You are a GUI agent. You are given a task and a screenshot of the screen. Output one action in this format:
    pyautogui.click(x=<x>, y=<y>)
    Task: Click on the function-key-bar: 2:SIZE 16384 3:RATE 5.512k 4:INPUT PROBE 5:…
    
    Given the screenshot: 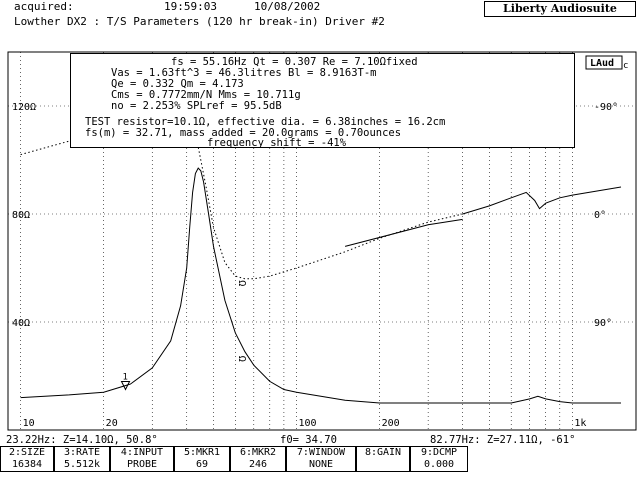 What is the action you would take?
    pyautogui.click(x=320, y=459)
    